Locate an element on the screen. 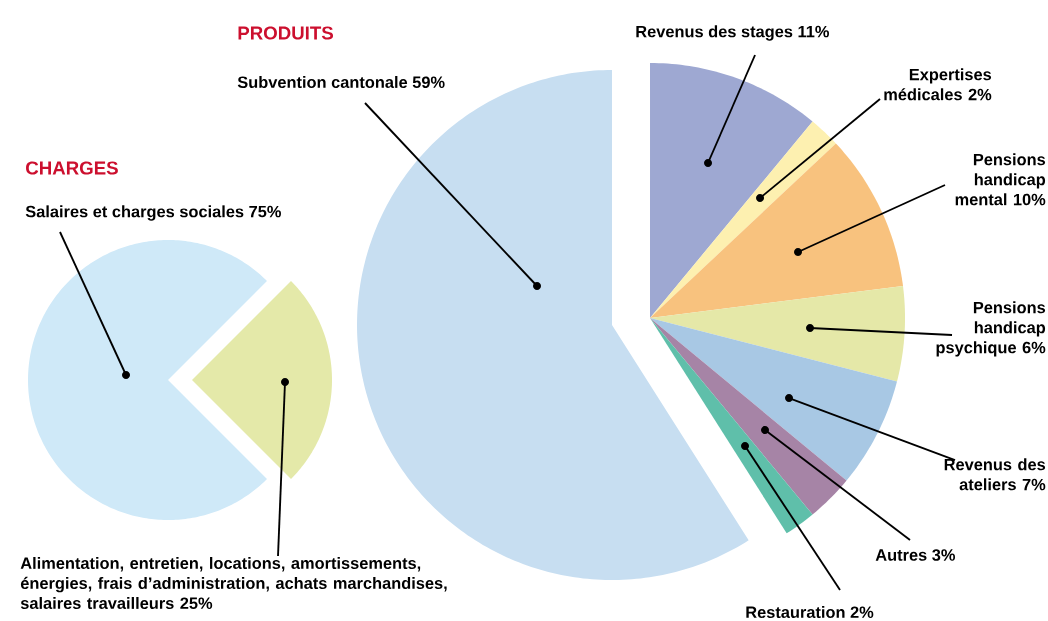 This screenshot has width=1048, height=621. slice-label: Subvention cantonale 59% is located at coordinates (341, 82).